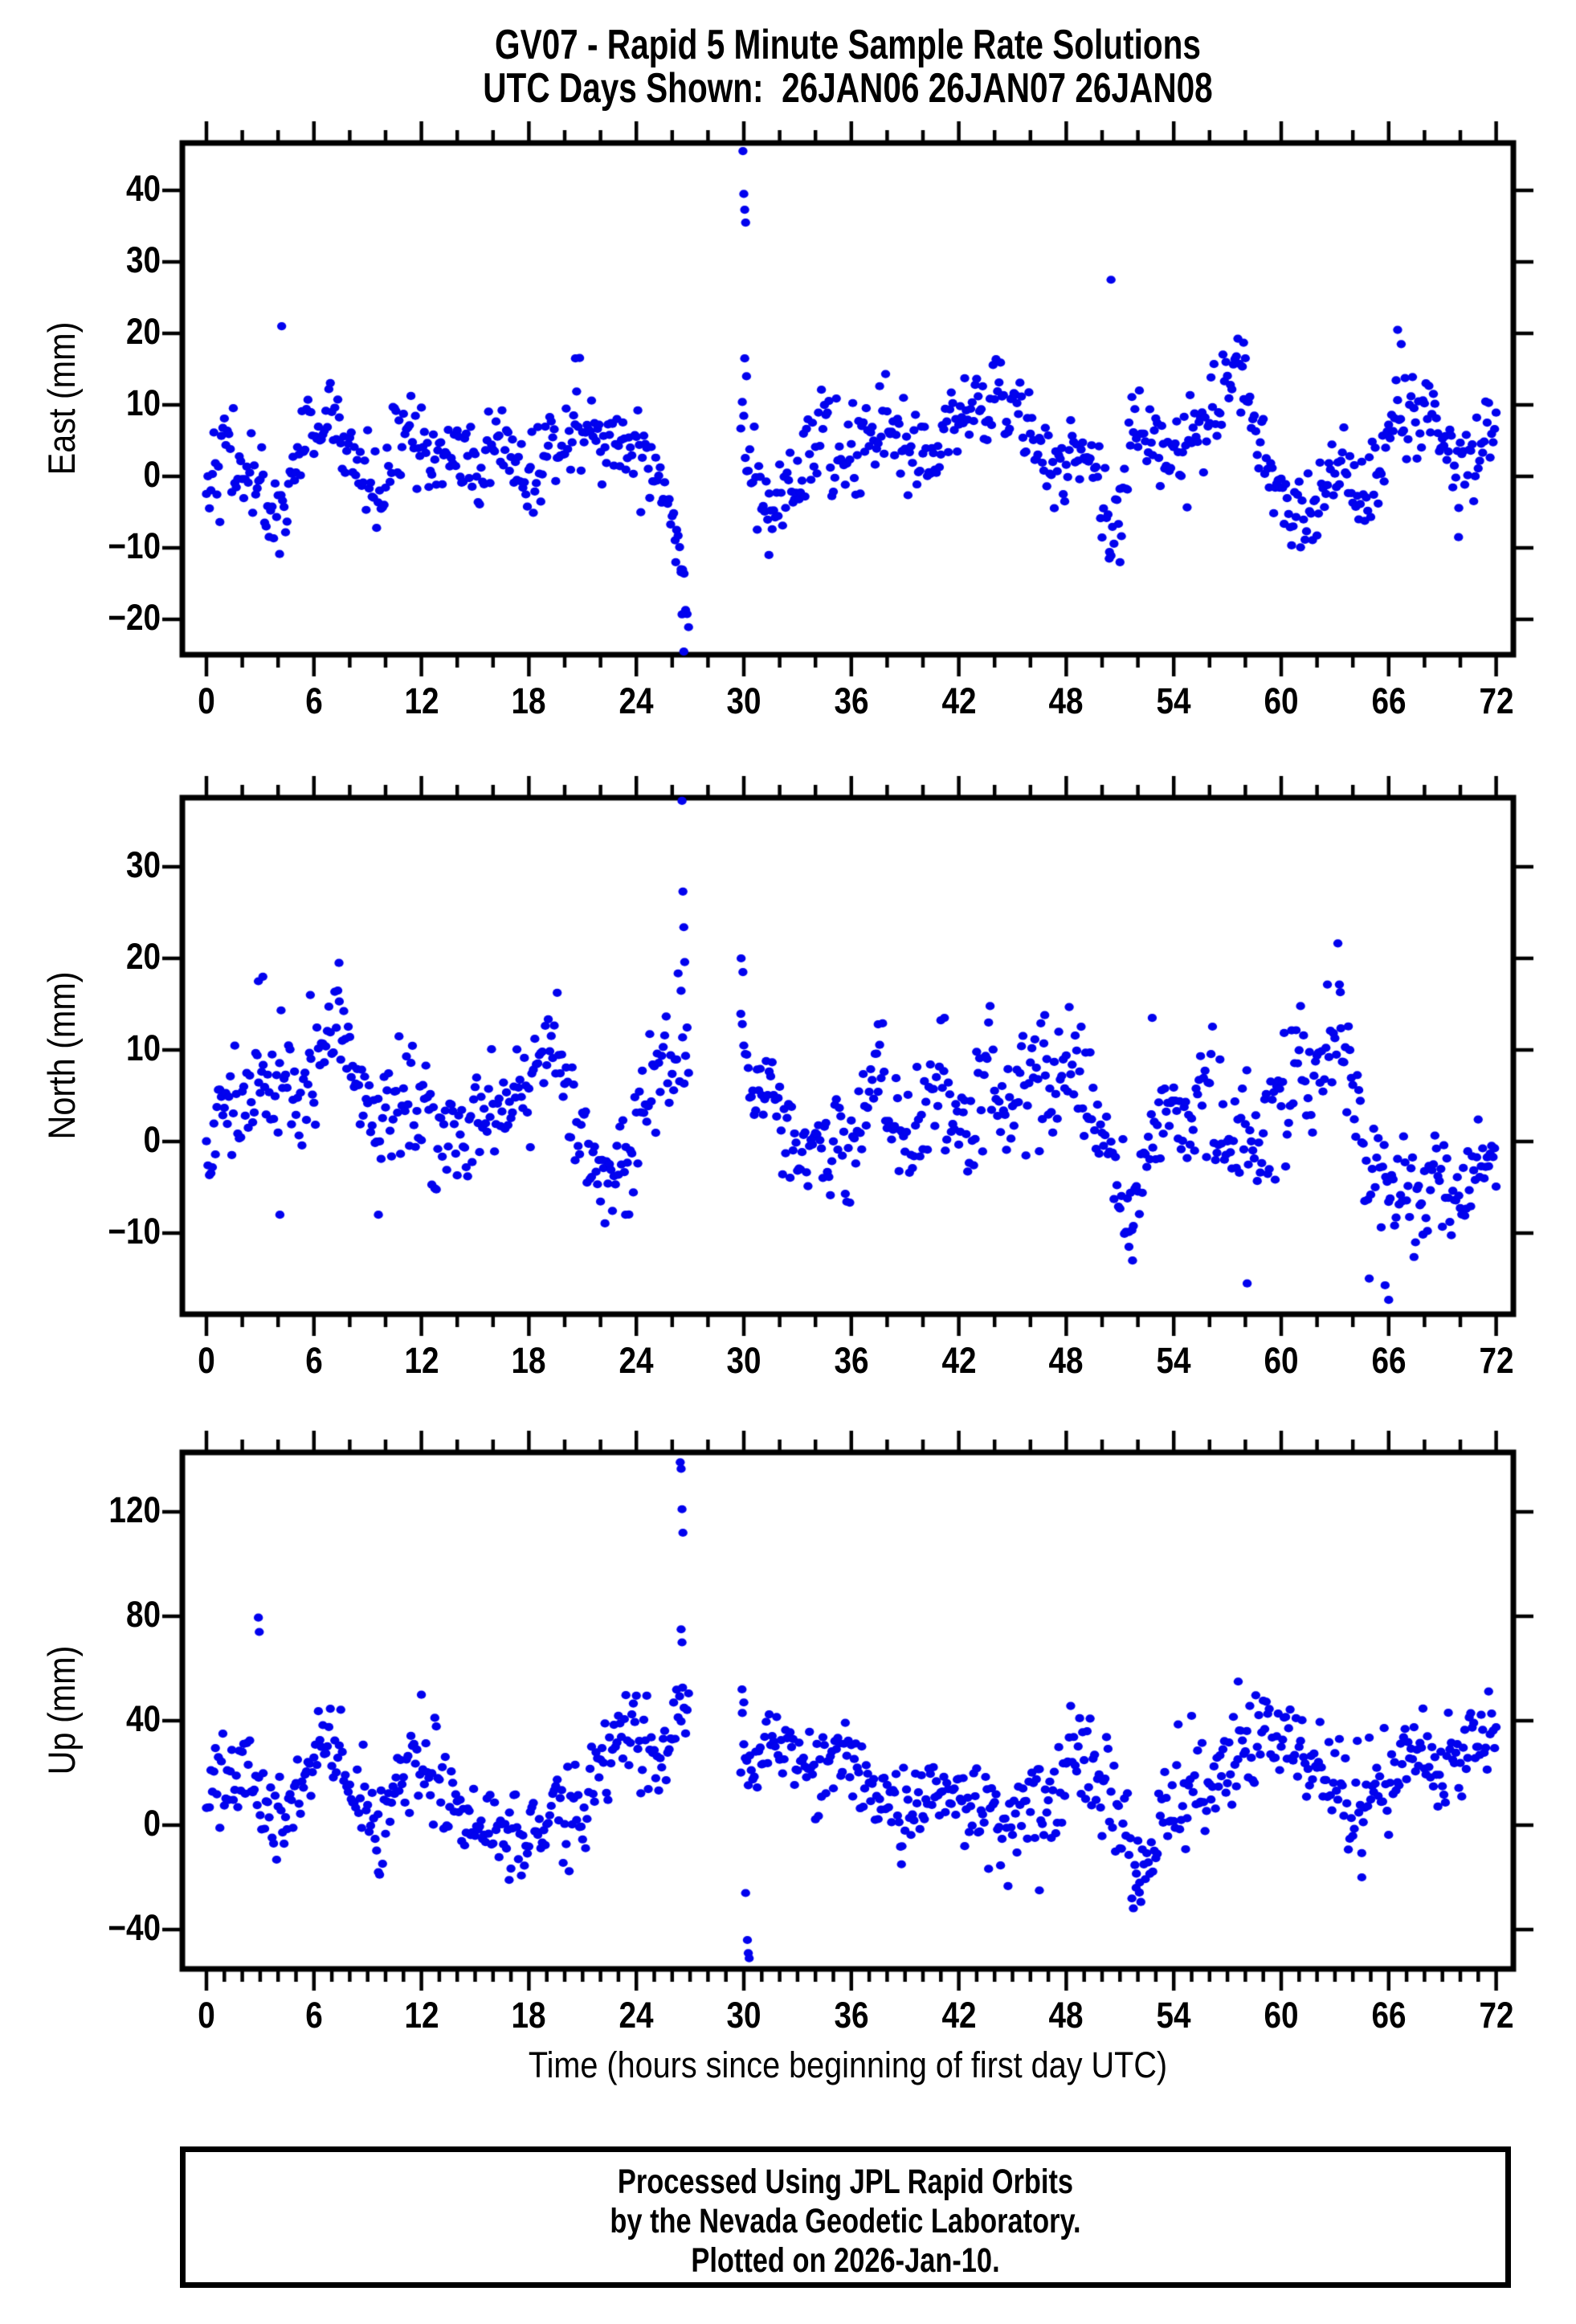 The width and height of the screenshot is (1576, 2324). What do you see at coordinates (959, 2015) in the screenshot?
I see `x-tick-label-up: 42` at bounding box center [959, 2015].